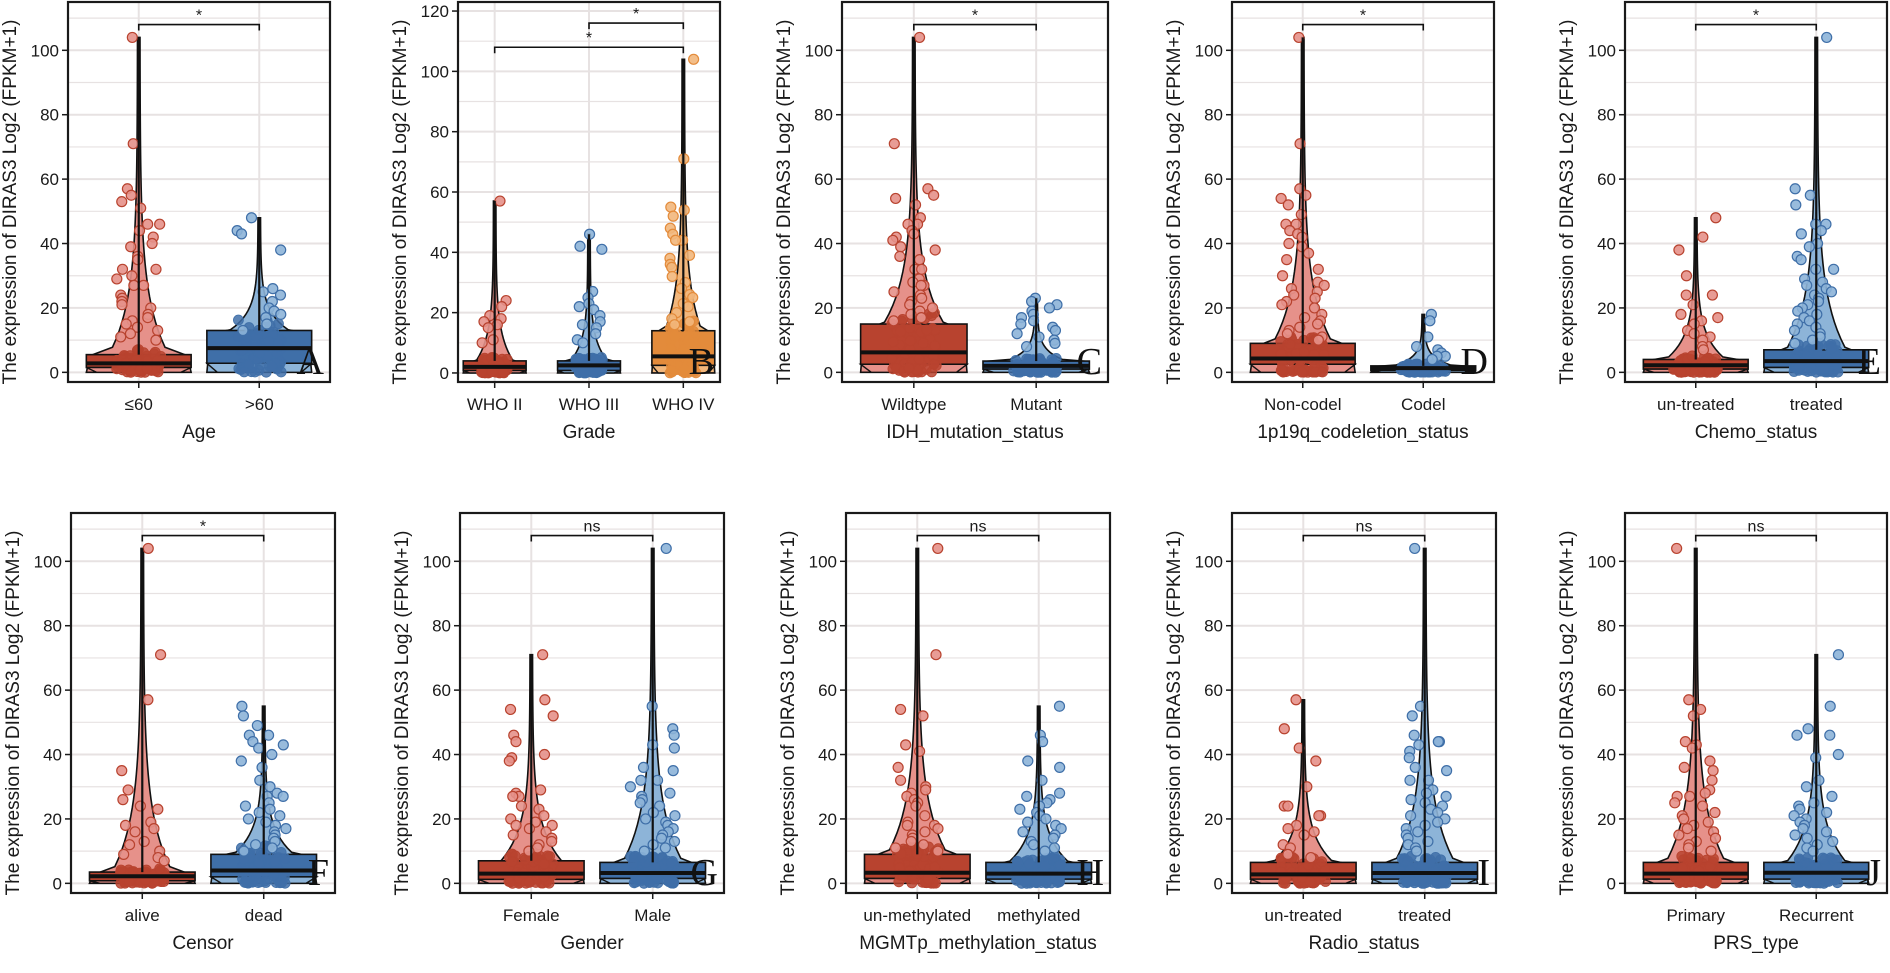  I want to click on y-tick-label: 60, so click(52, 690).